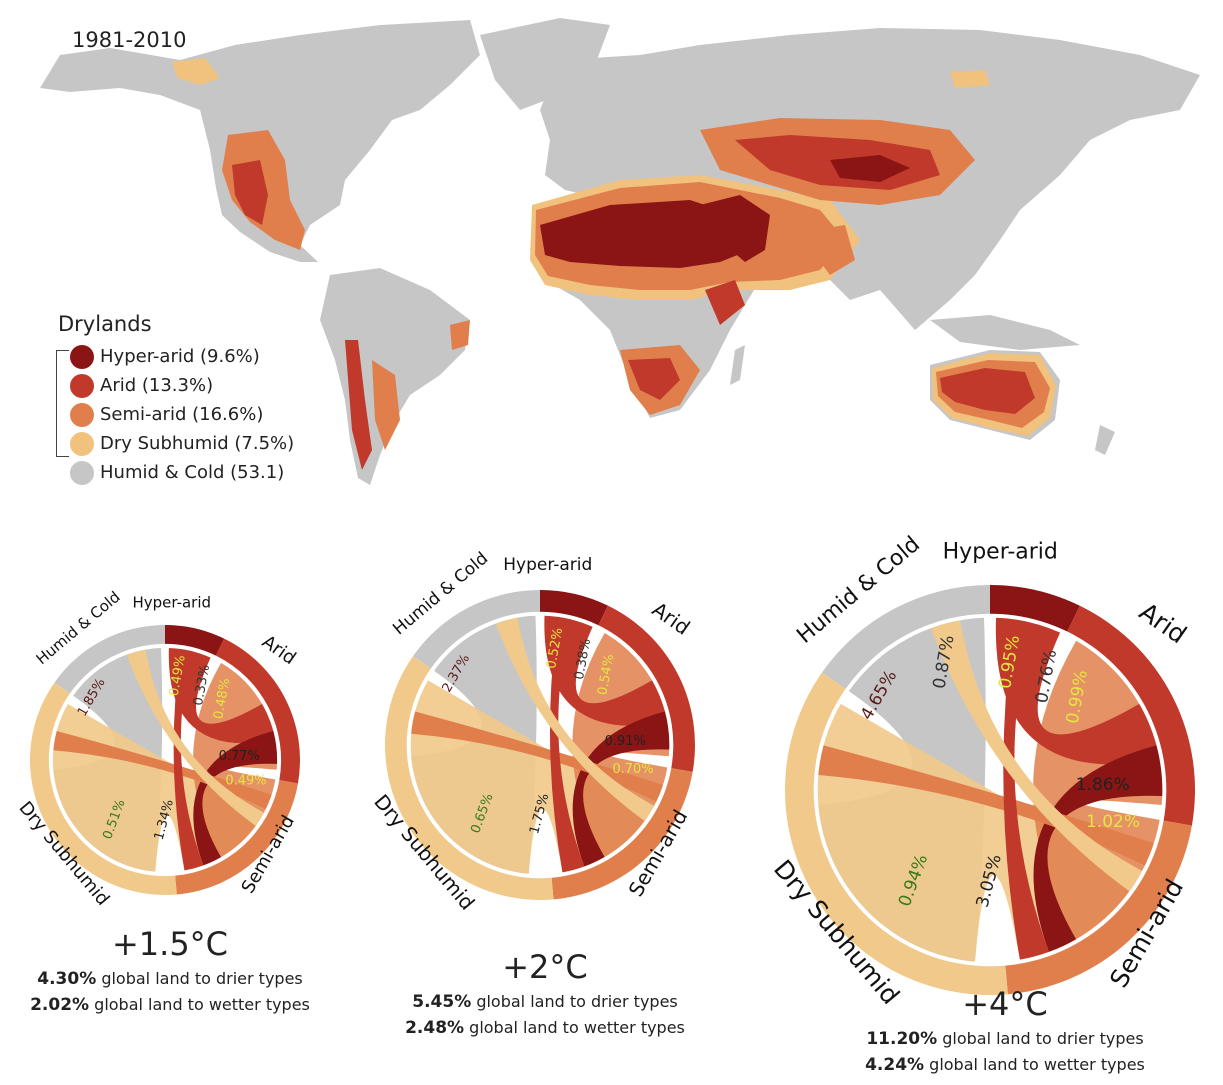 The image size is (1223, 1085). I want to click on flow-value-label: 0.33%, so click(202, 684).